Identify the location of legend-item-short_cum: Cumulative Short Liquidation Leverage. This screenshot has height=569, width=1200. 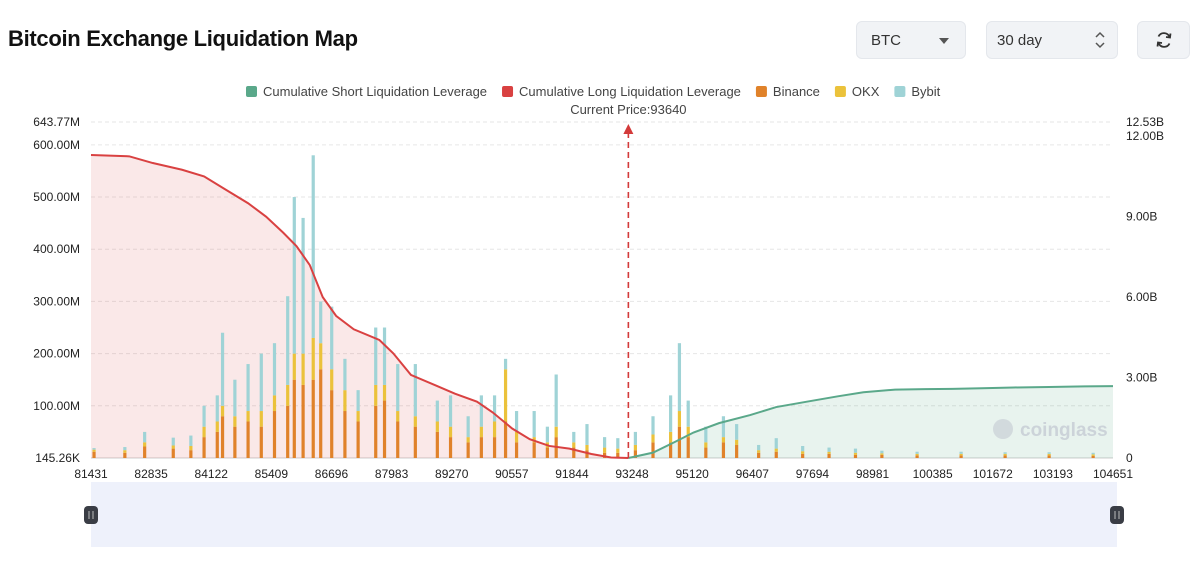
(366, 91).